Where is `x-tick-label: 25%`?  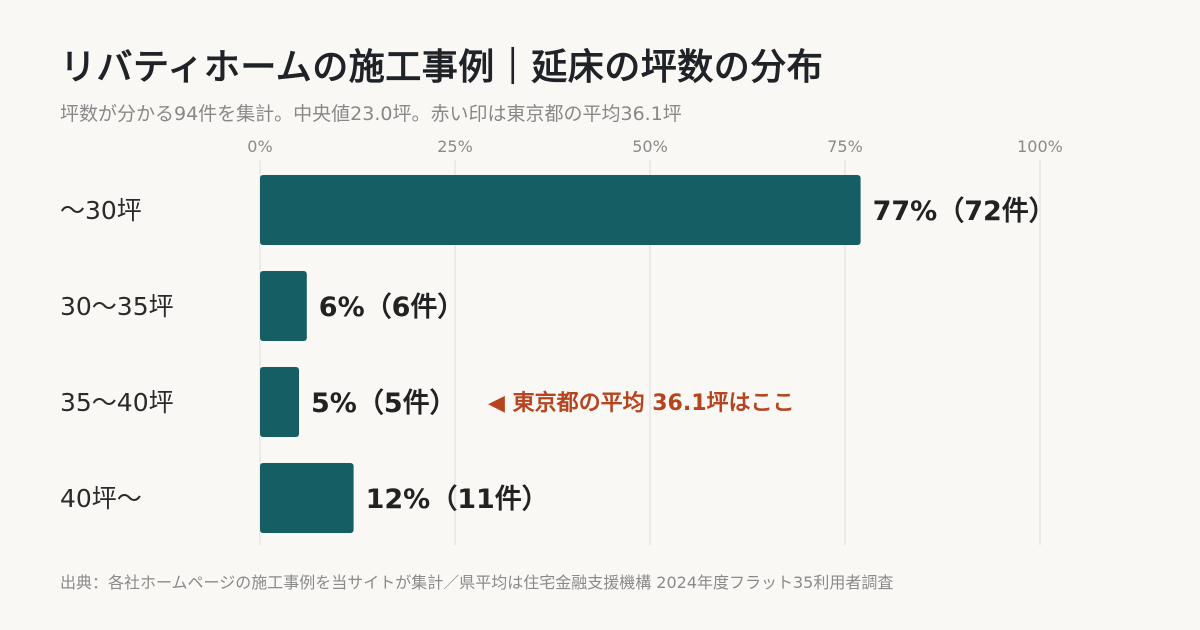 x-tick-label: 25% is located at coordinates (455, 146).